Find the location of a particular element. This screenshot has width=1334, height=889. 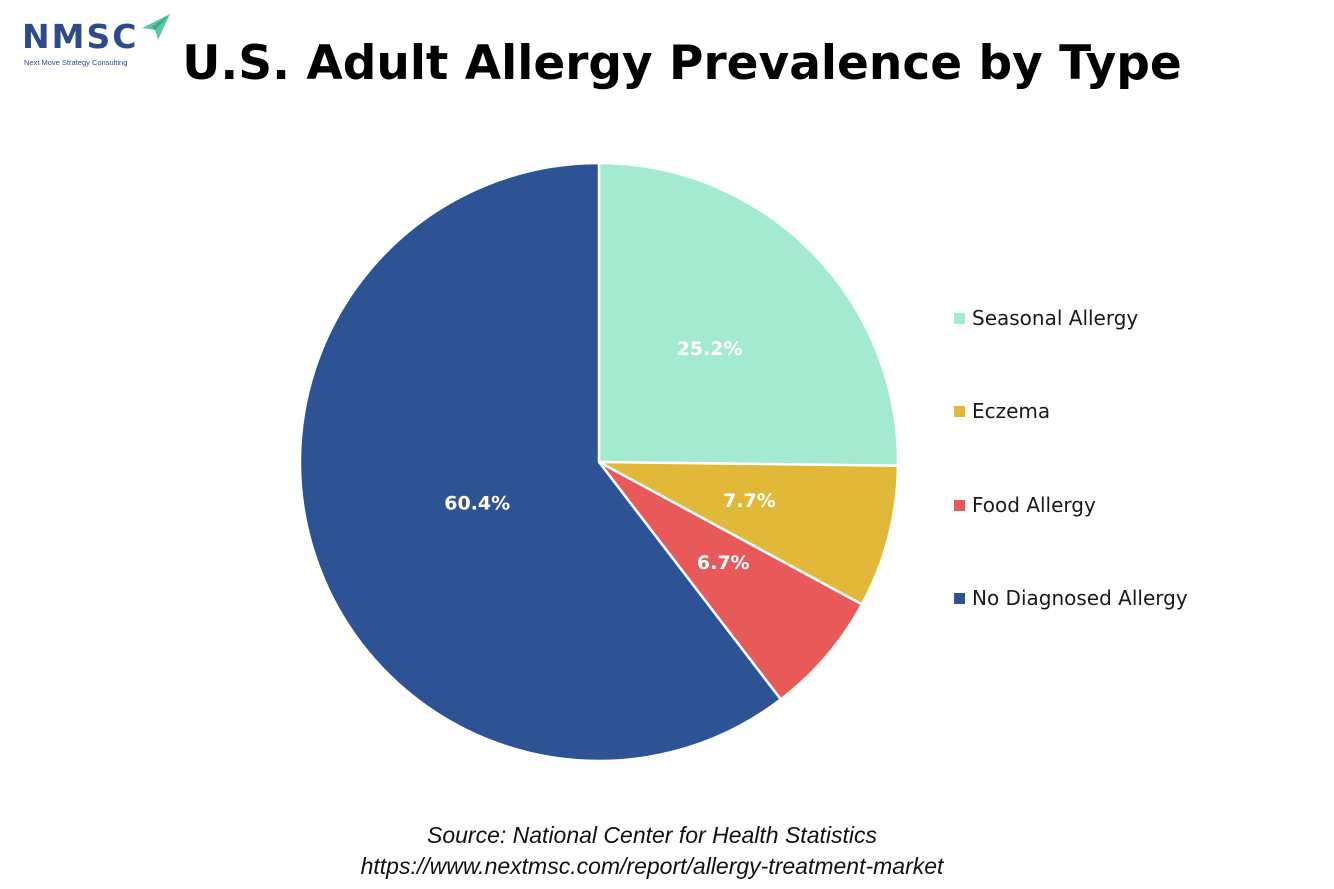

legend-item-eczema: Eczema is located at coordinates (1002, 411).